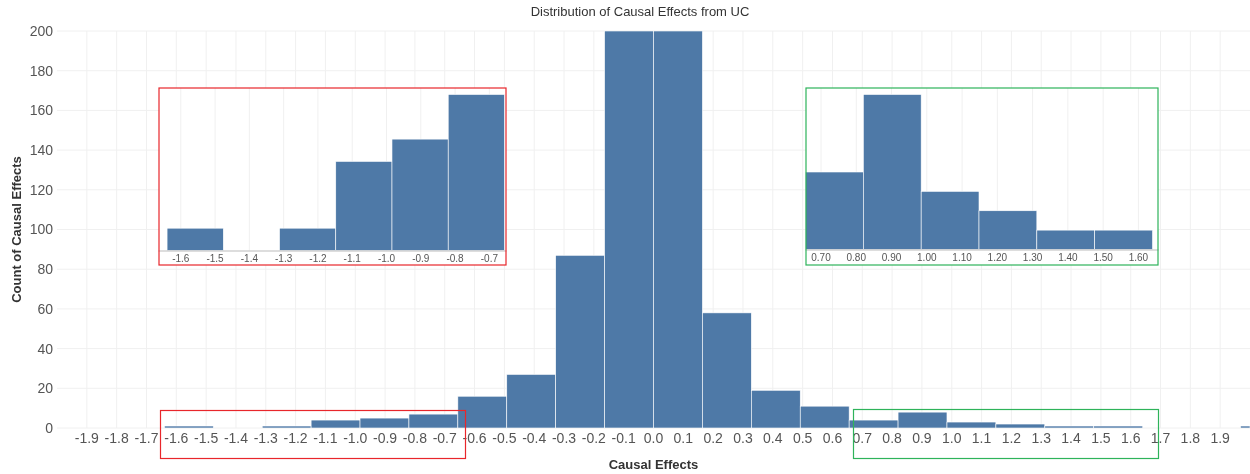 Image resolution: width=1250 pixels, height=474 pixels. Describe the element at coordinates (820, 256) in the screenshot. I see `x-tick-label: 0.70` at that location.